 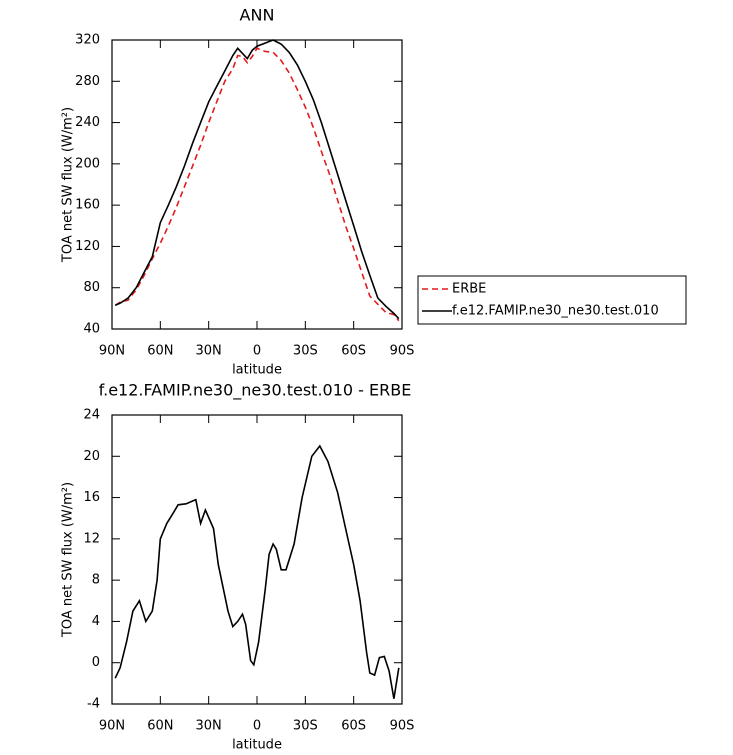 I want to click on legend-label: ERBE, so click(x=469, y=289).